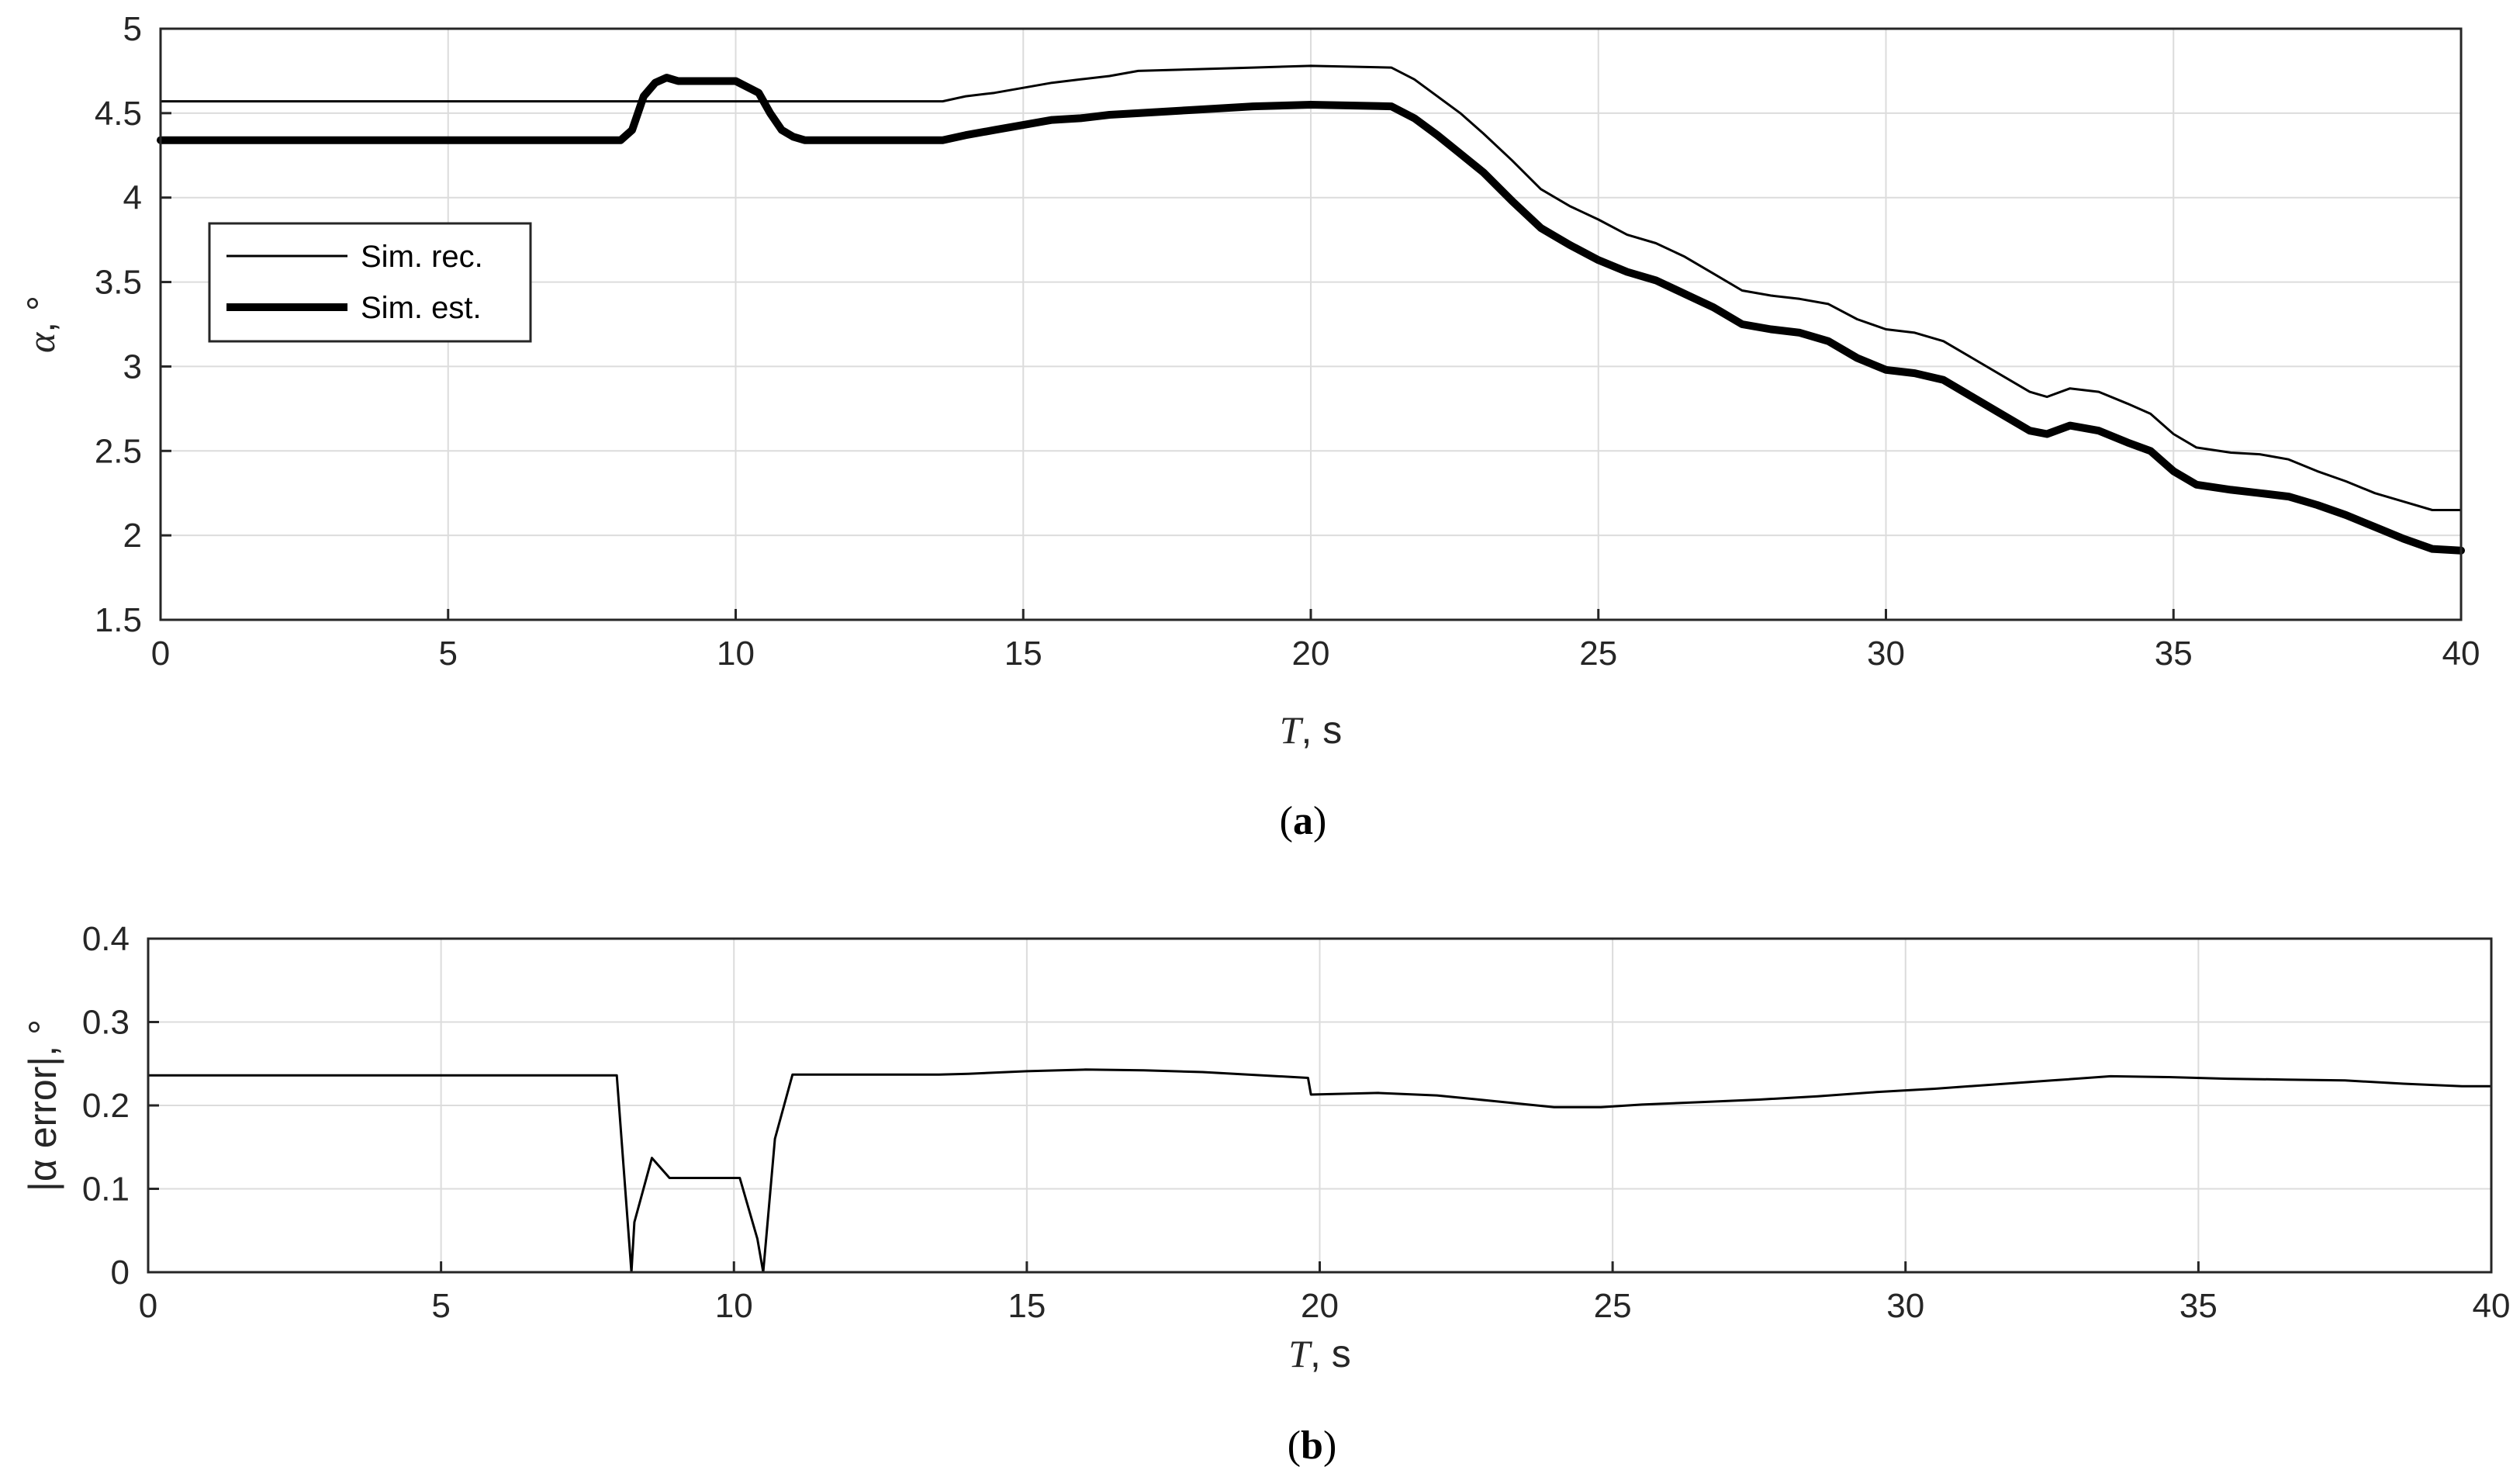 The width and height of the screenshot is (2520, 1477). I want to click on y-tick-label: 3.5, so click(119, 283).